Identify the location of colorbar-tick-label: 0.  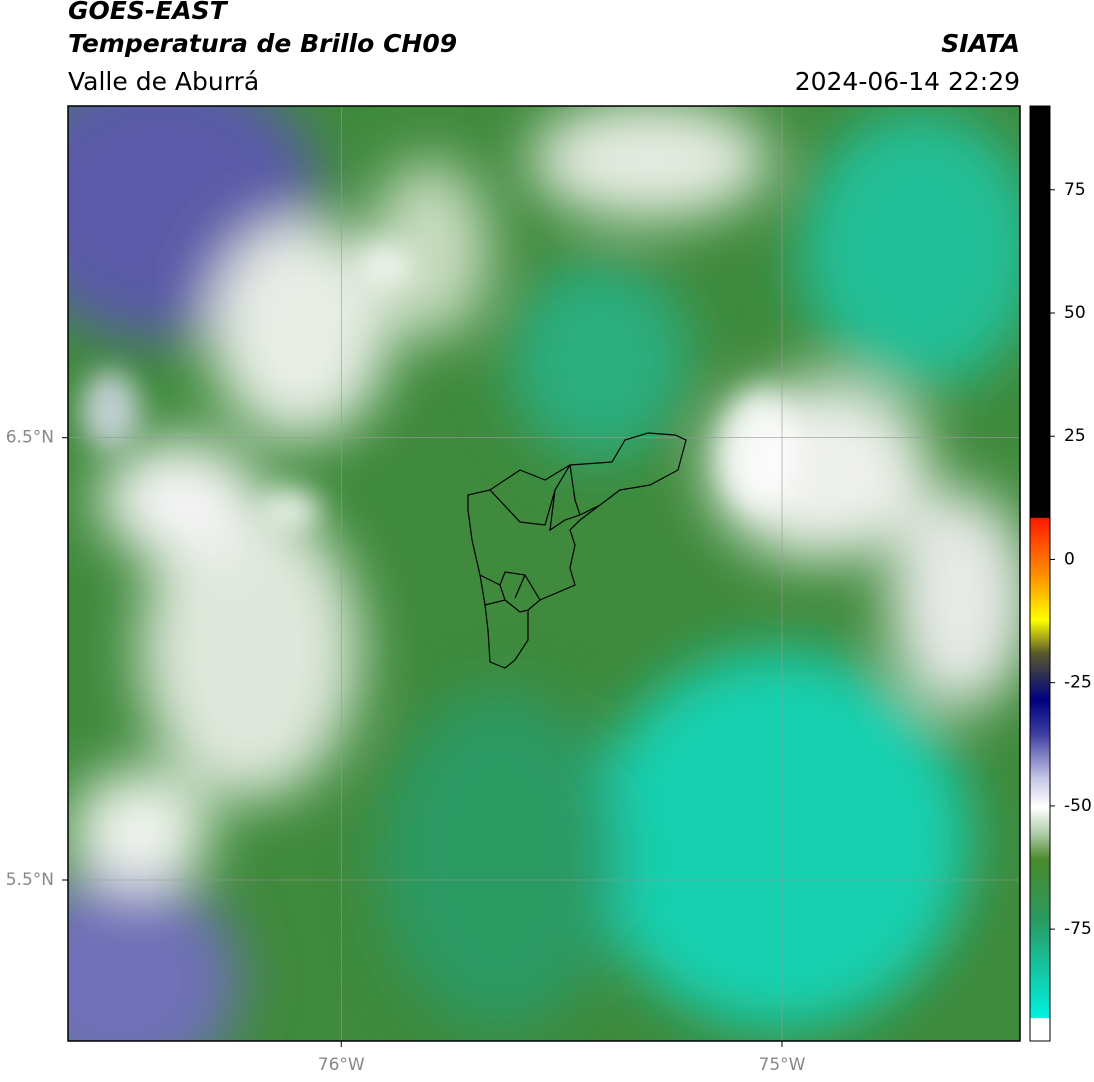
(1069, 559).